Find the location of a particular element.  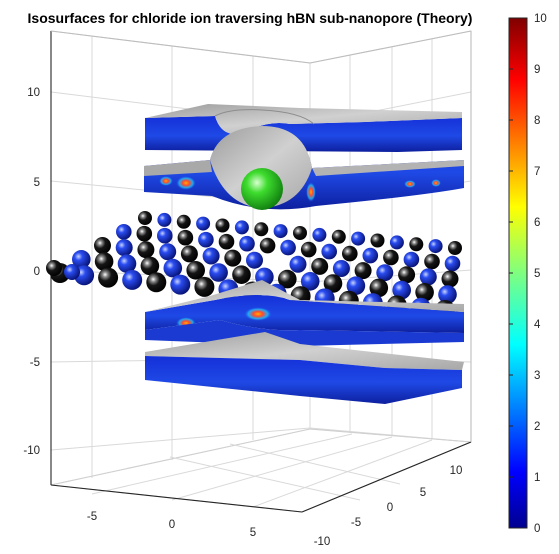

z-tick-label: 0 is located at coordinates (37, 272).